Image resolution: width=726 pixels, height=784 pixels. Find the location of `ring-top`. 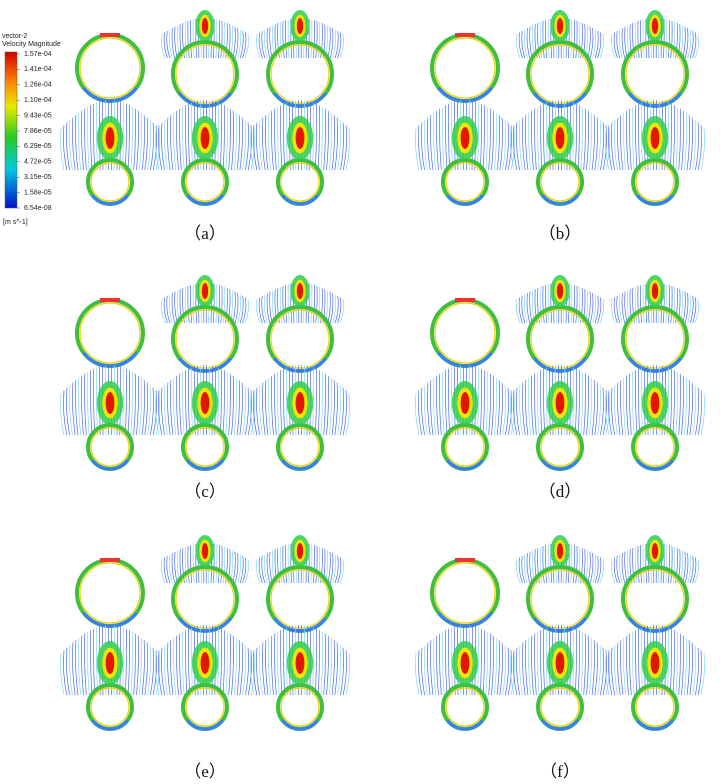

ring-top is located at coordinates (465, 300).